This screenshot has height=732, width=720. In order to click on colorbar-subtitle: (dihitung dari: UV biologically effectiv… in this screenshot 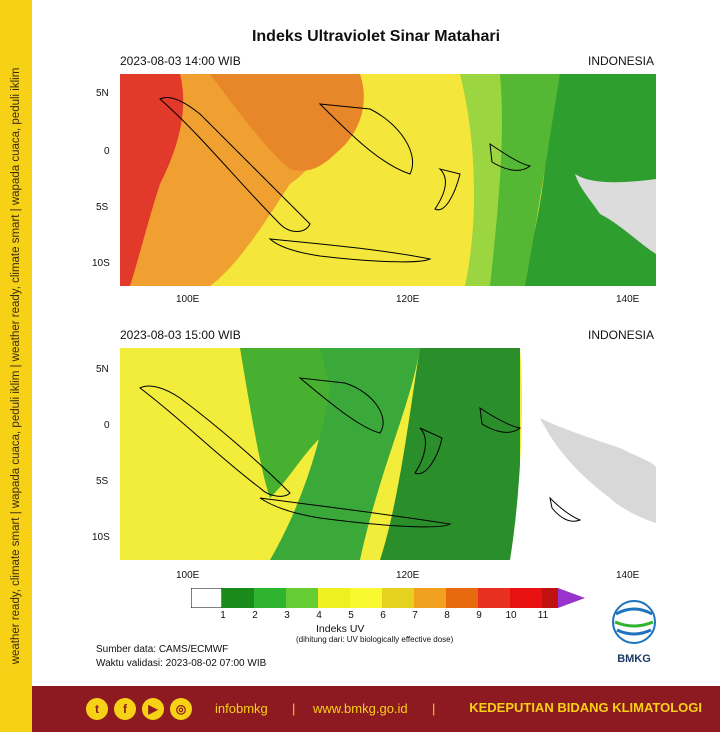, I will do `click(375, 639)`.